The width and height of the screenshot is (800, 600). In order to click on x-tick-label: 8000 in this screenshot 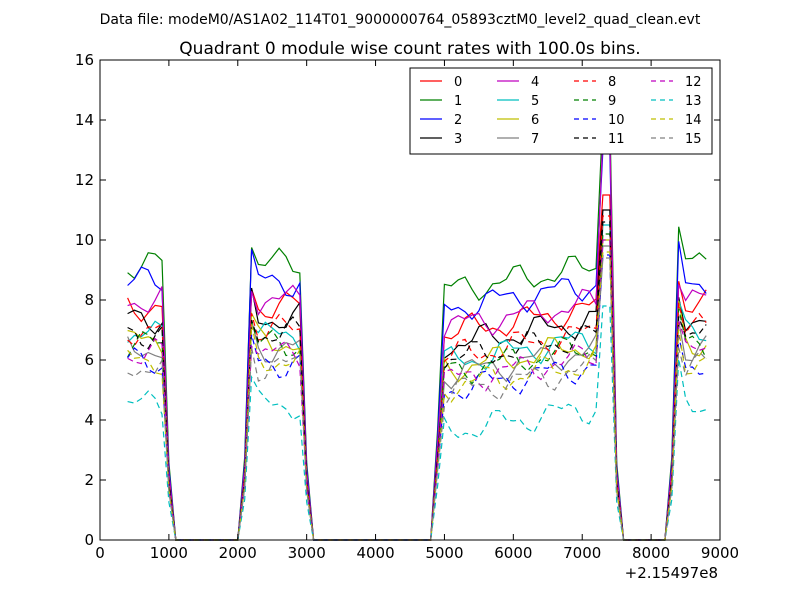, I will do `click(651, 553)`.